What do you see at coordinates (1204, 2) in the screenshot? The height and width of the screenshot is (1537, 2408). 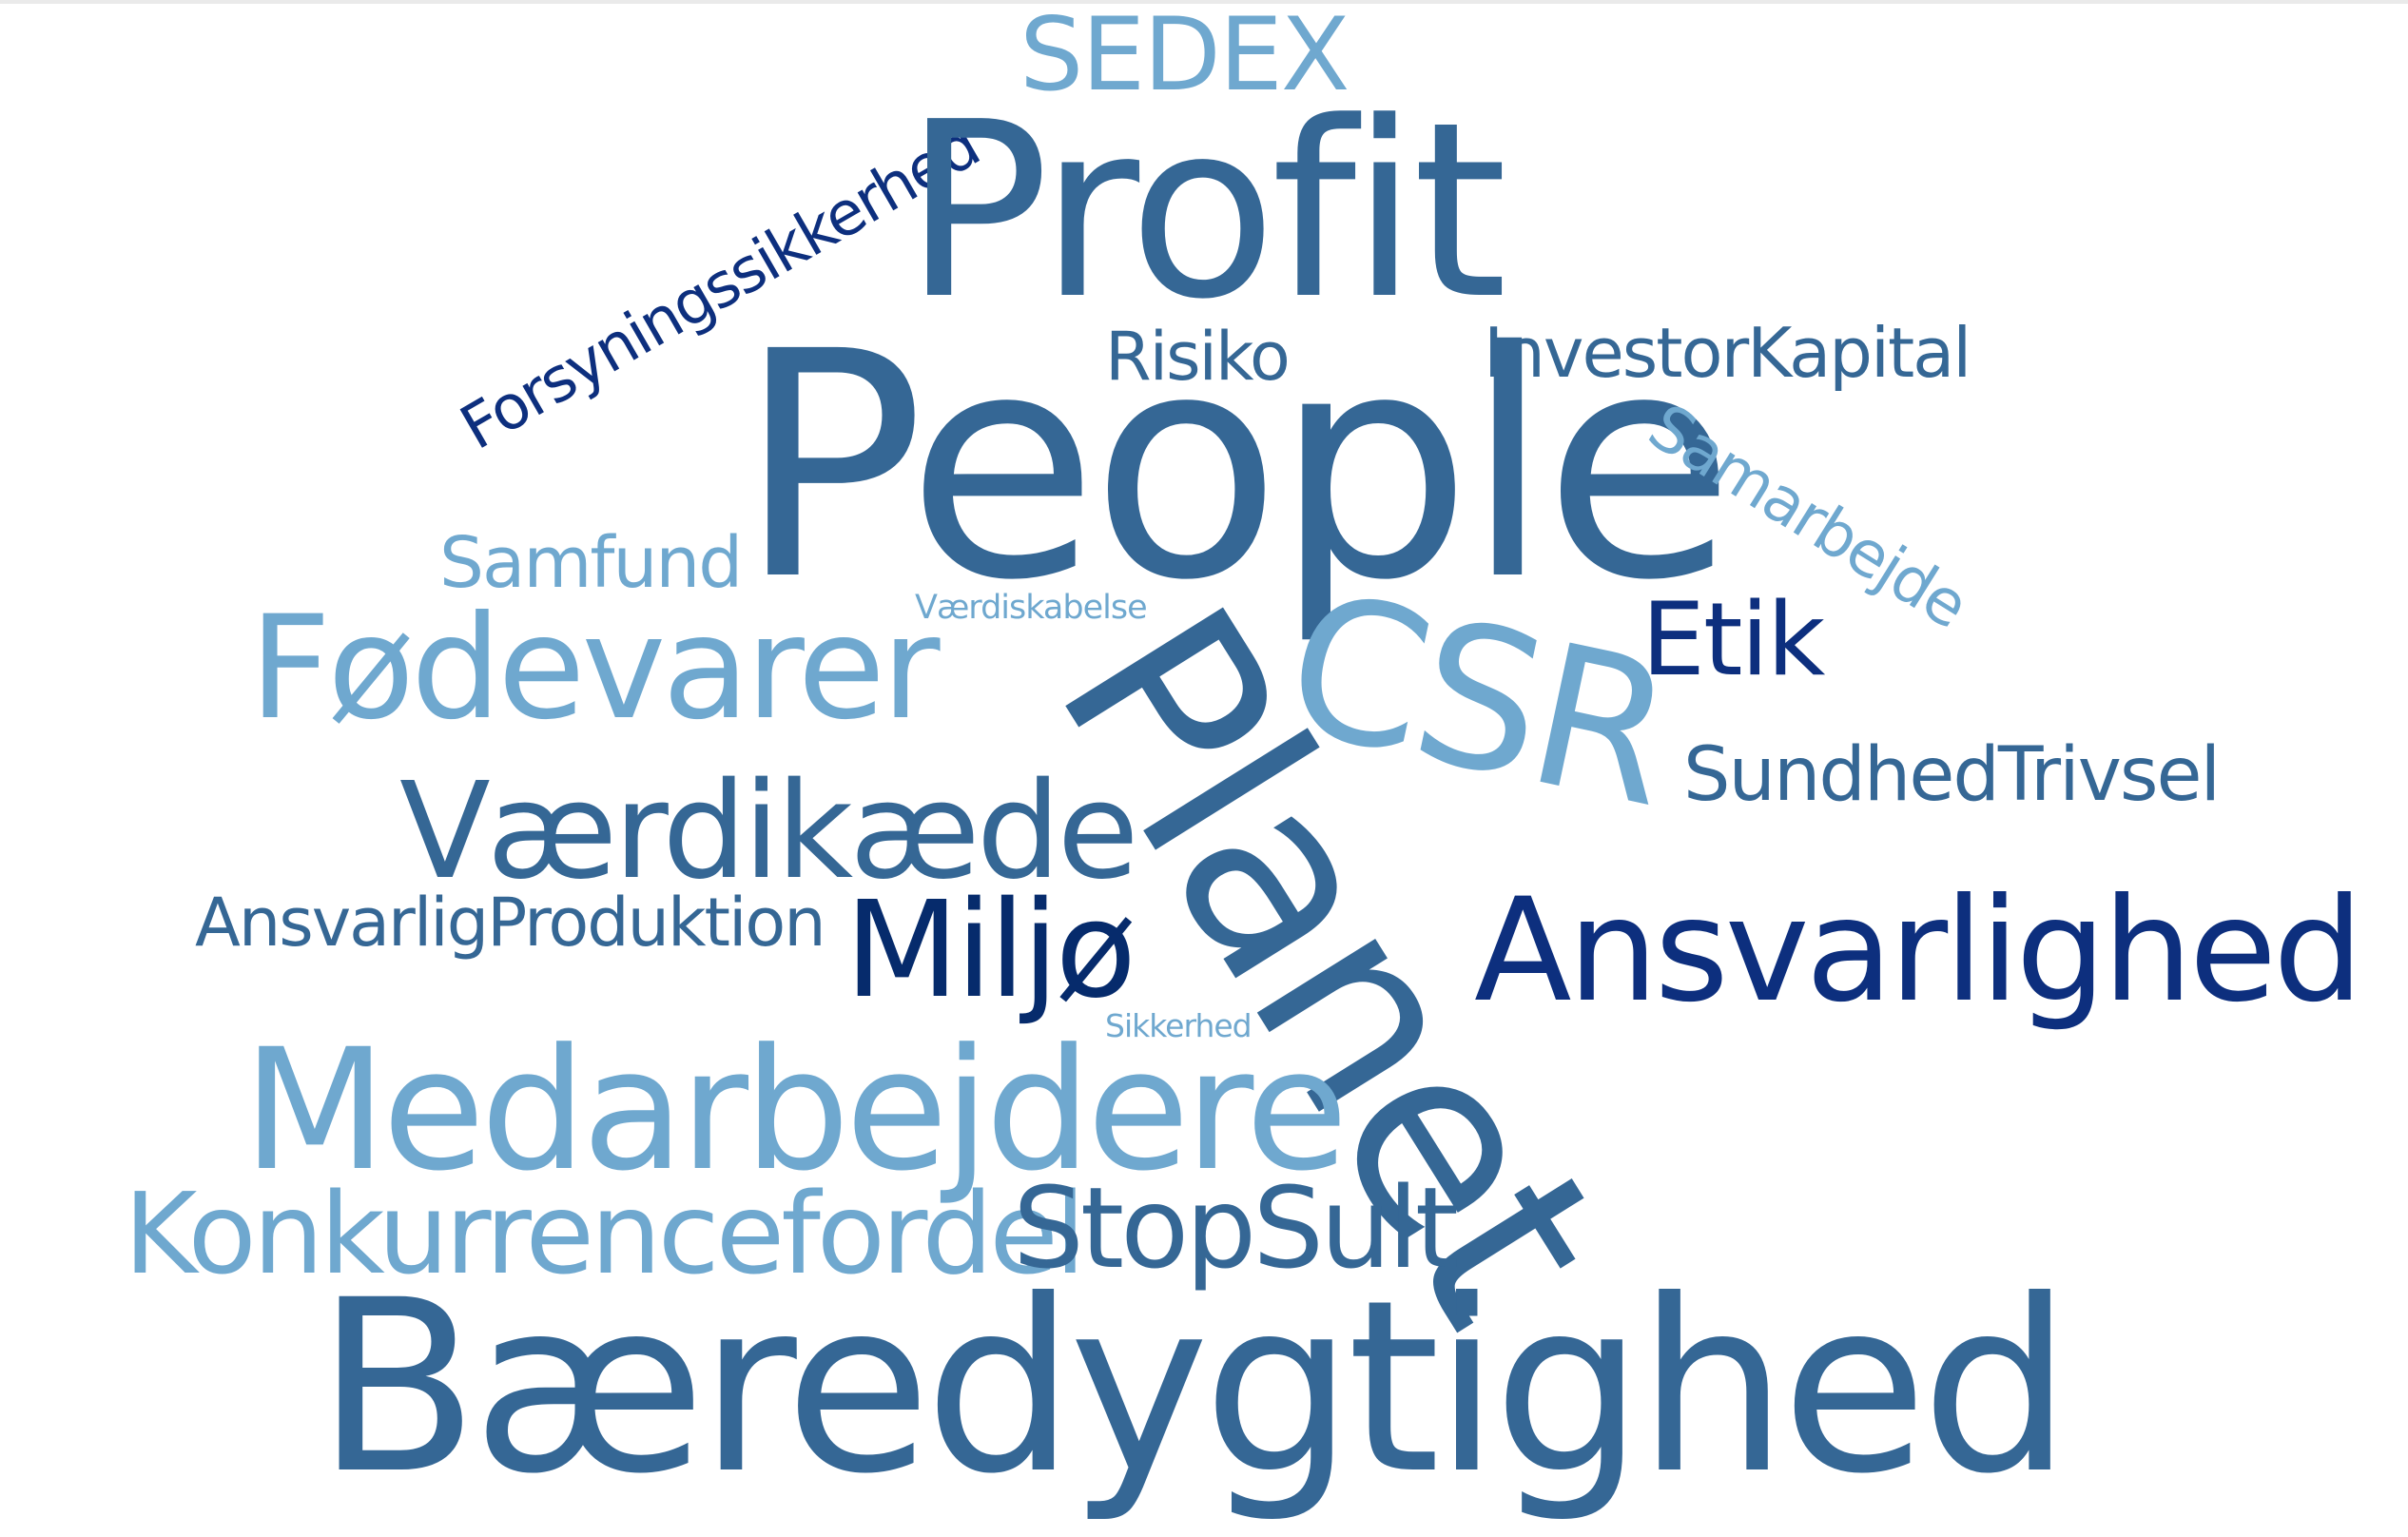 I see `top-divider` at bounding box center [1204, 2].